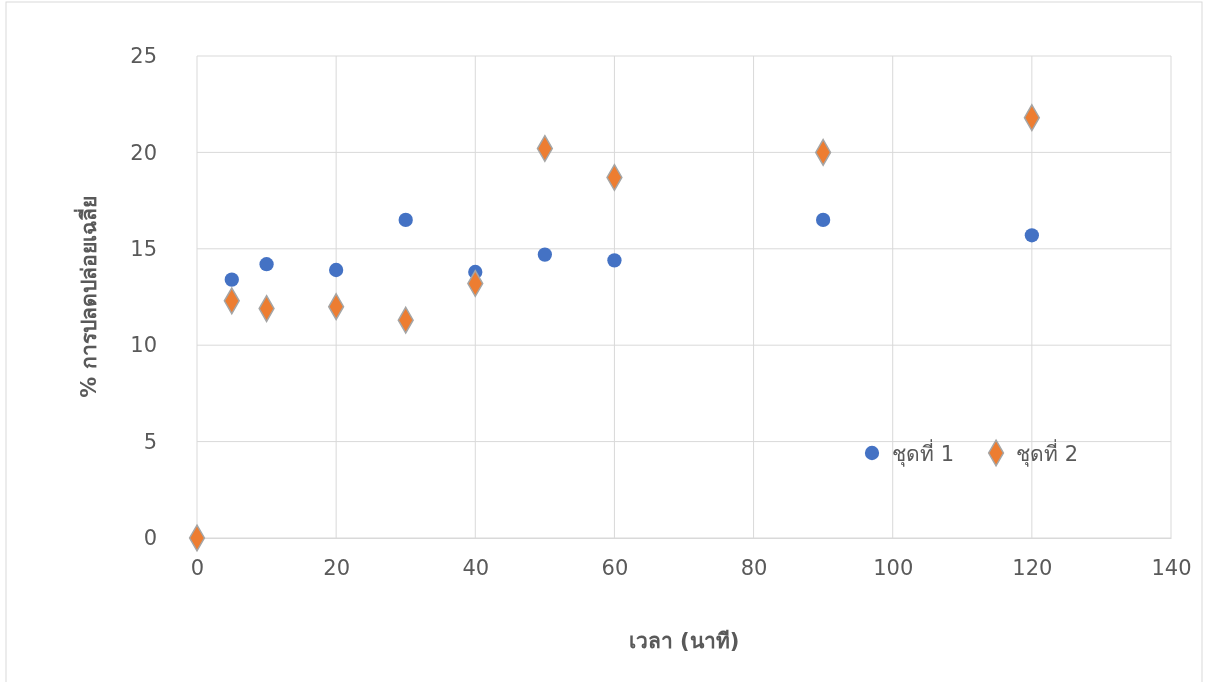 The height and width of the screenshot is (682, 1206). What do you see at coordinates (754, 567) in the screenshot?
I see `x-tick-label: 80` at bounding box center [754, 567].